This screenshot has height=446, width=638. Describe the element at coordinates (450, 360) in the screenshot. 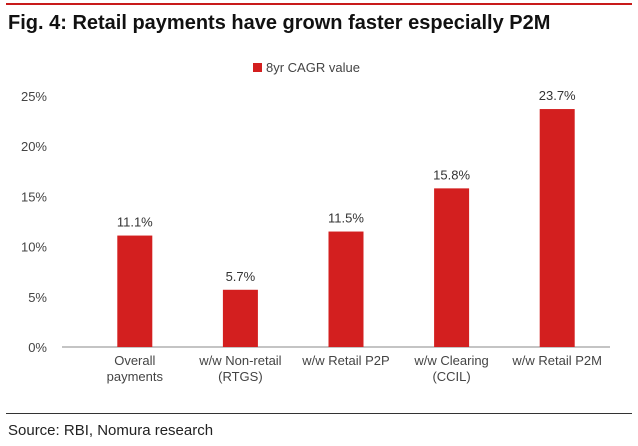

I see `x-category-label: w/w Clearing` at that location.